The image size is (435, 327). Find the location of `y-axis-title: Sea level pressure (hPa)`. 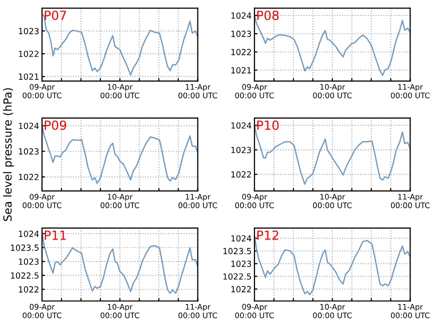

y-axis-title: Sea level pressure (hPa) is located at coordinates (8, 154).